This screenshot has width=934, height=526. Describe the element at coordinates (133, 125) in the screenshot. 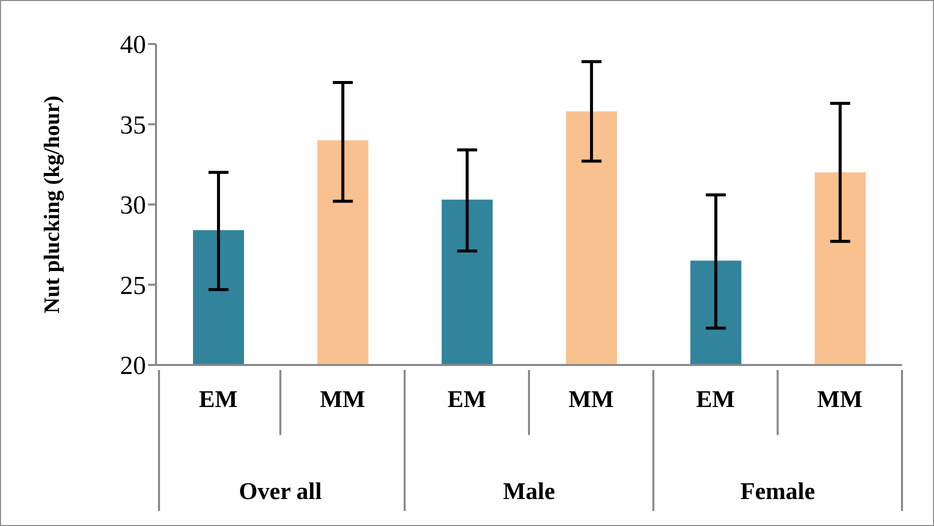

I see `y-tick-label: 35` at that location.